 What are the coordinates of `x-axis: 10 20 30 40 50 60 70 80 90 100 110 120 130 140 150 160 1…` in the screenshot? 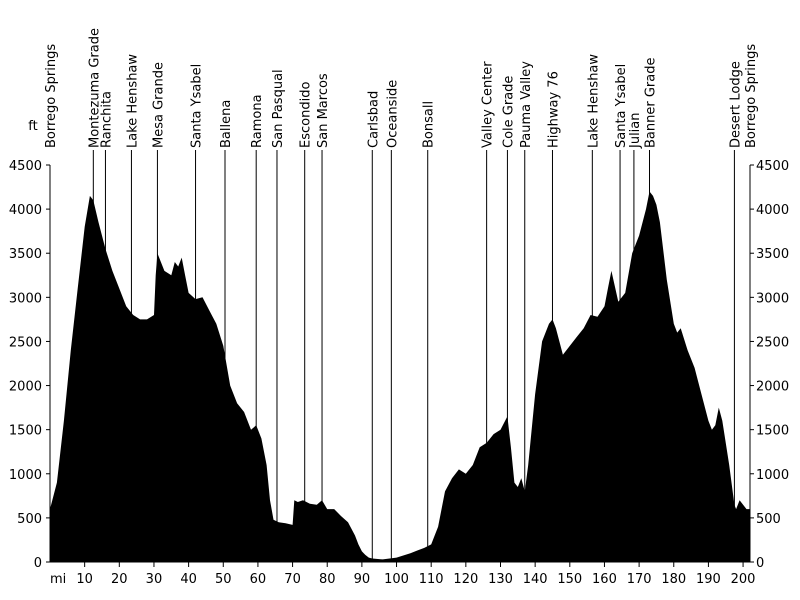 It's located at (403, 574).